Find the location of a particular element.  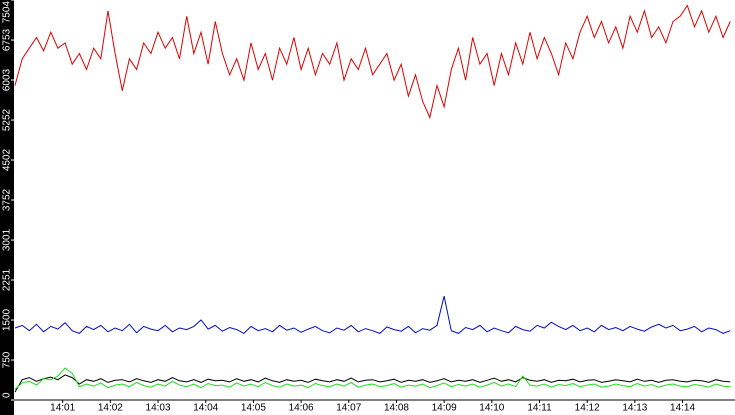

x-tick-label: 14:08 is located at coordinates (396, 408).